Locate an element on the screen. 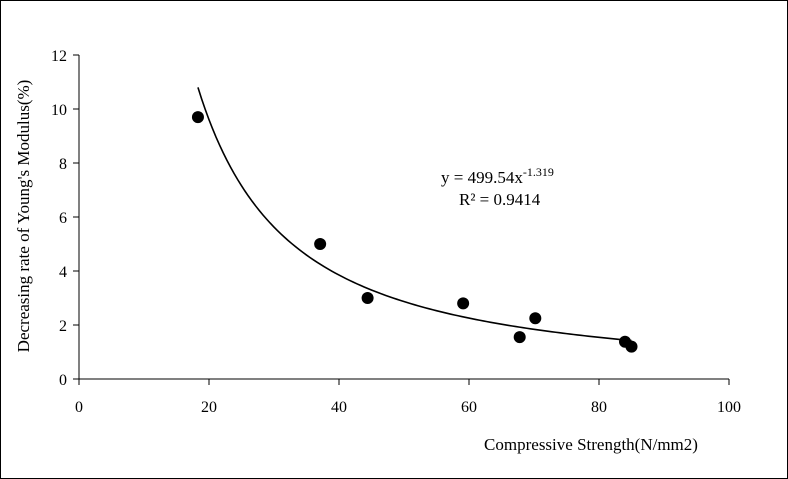 The height and width of the screenshot is (479, 788). x-axis-ticks: 0 20 40 60 80 100 is located at coordinates (408, 397).